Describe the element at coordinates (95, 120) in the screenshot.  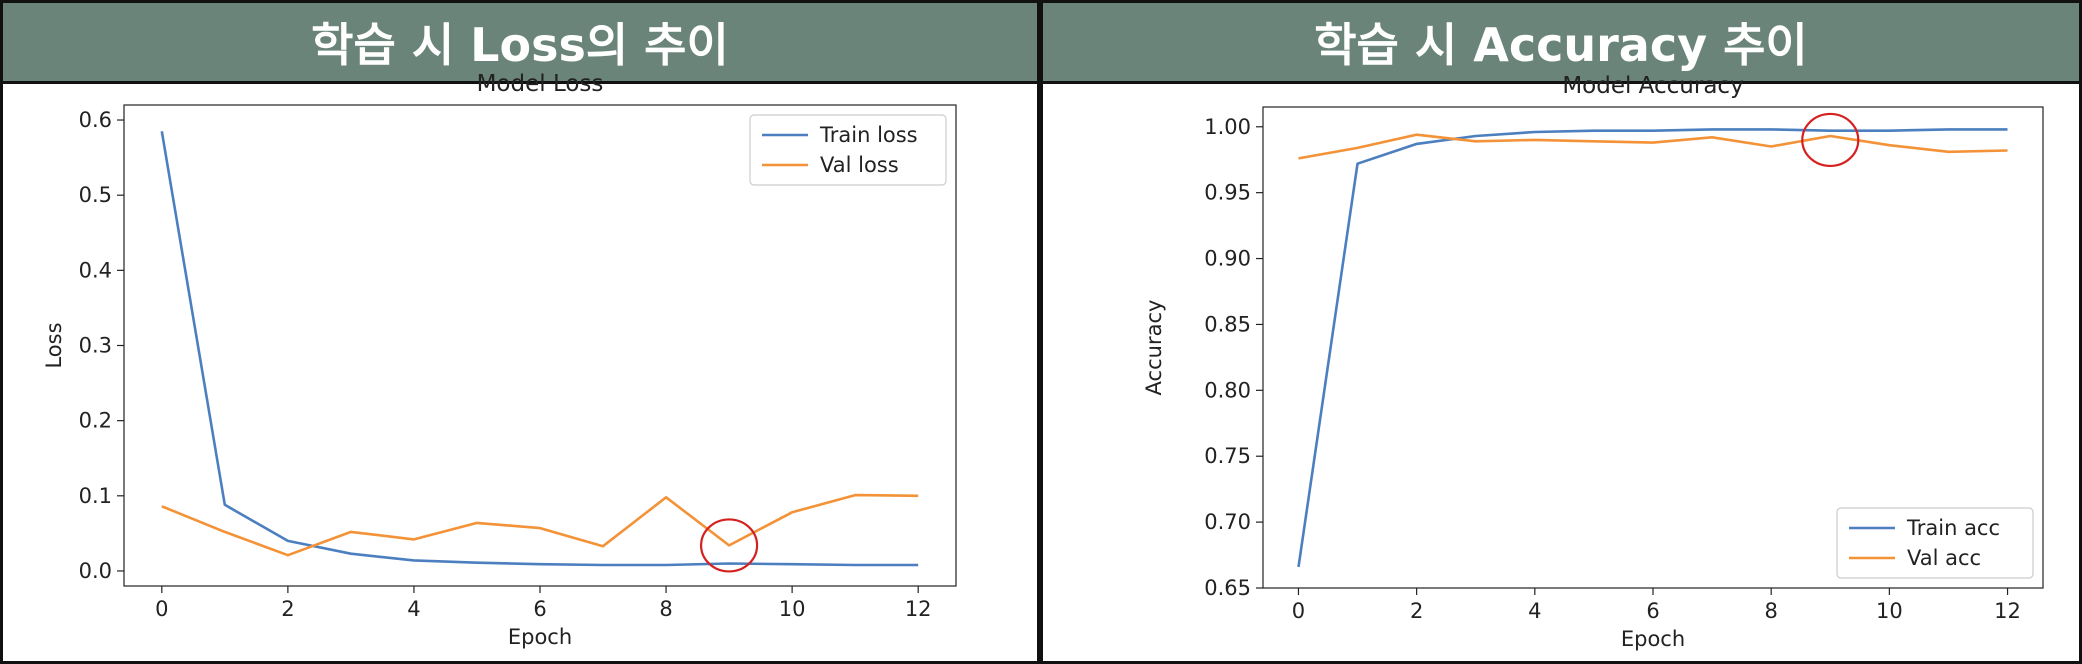
I see `loss-y-tick-label: 0.6` at that location.